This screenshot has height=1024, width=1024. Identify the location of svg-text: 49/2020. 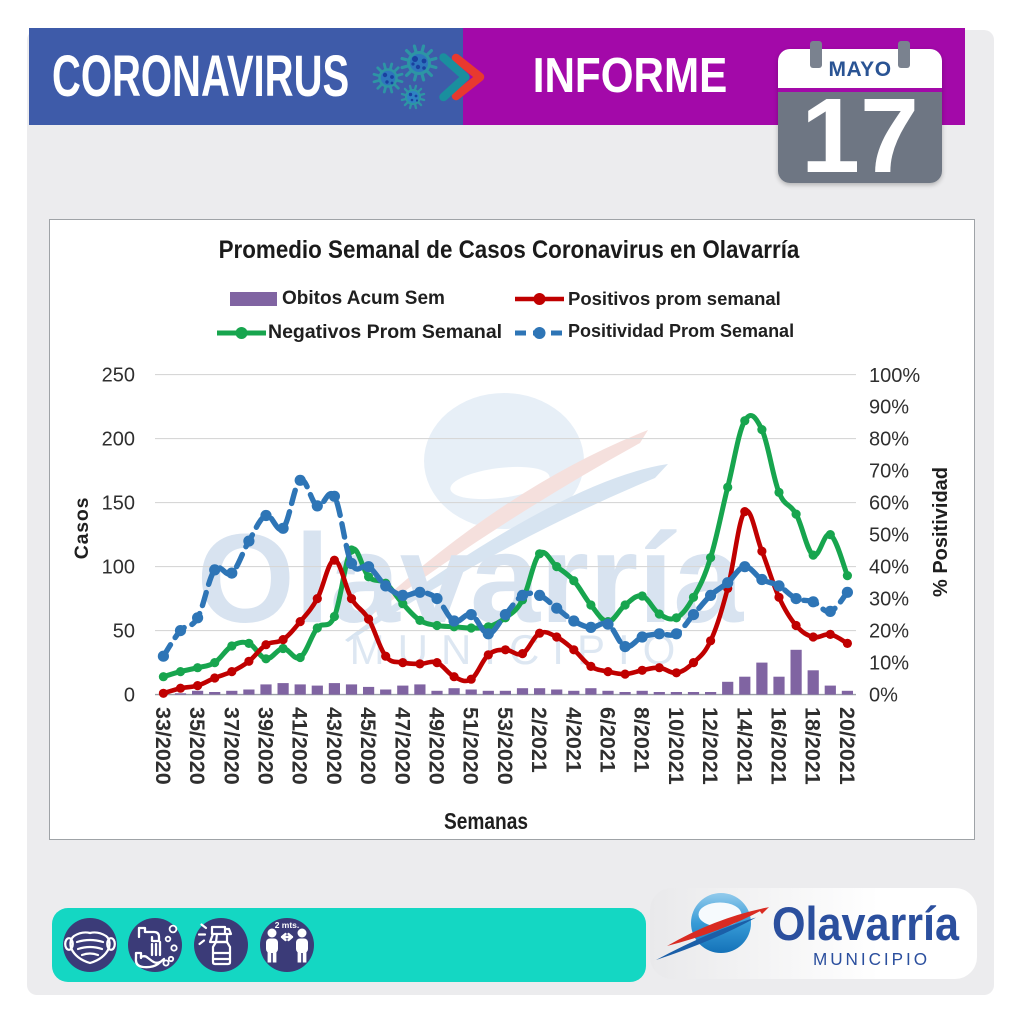
(437, 746).